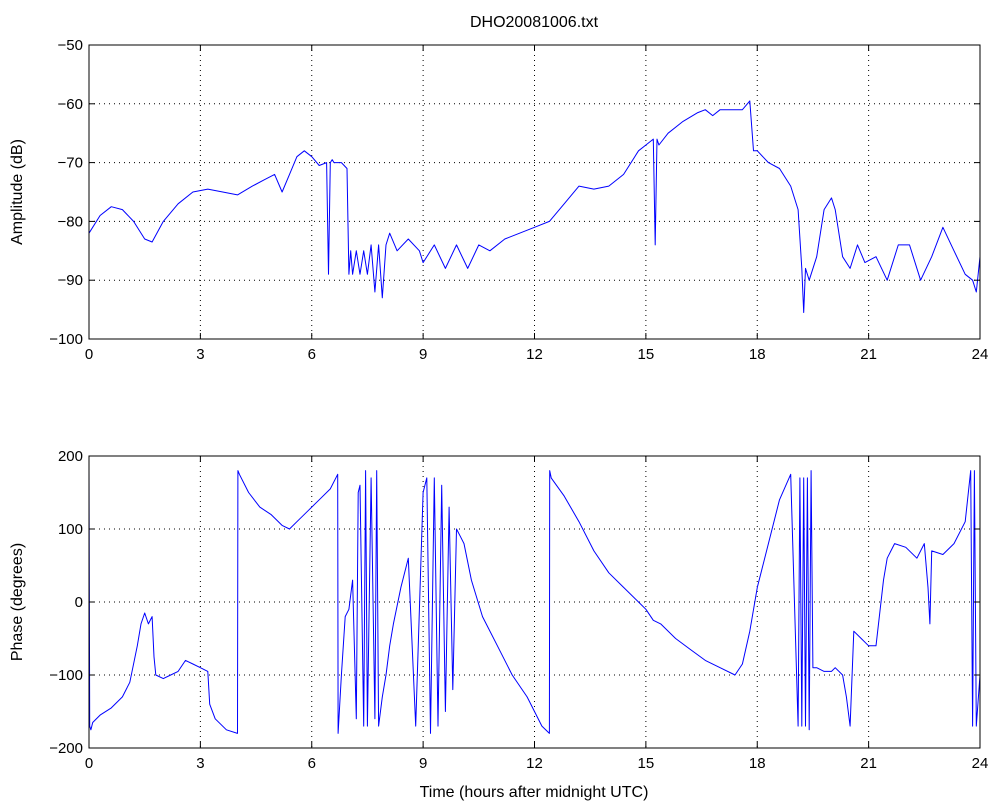  What do you see at coordinates (89, 354) in the screenshot?
I see `amplitude-x-tick-label: 0` at bounding box center [89, 354].